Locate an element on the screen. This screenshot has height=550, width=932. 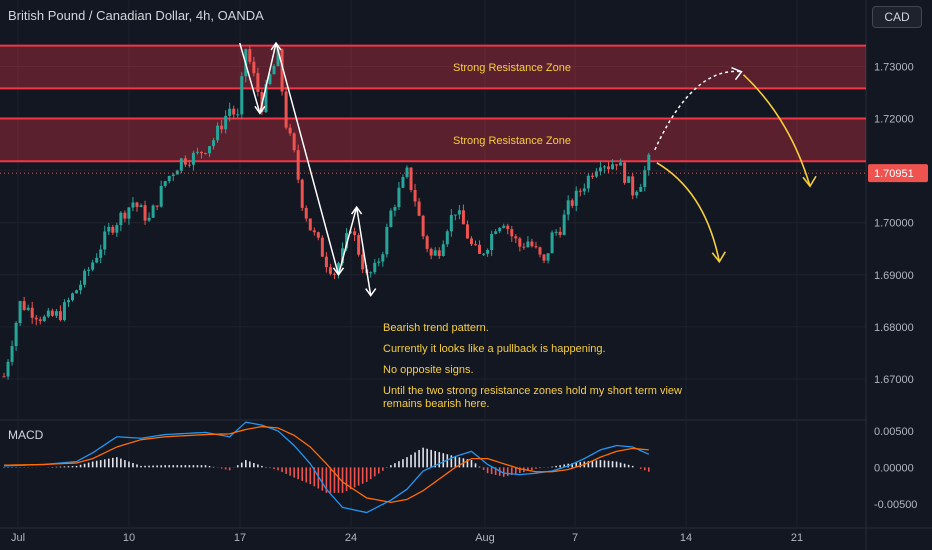
time-tick-label: Aug is located at coordinates (485, 538).